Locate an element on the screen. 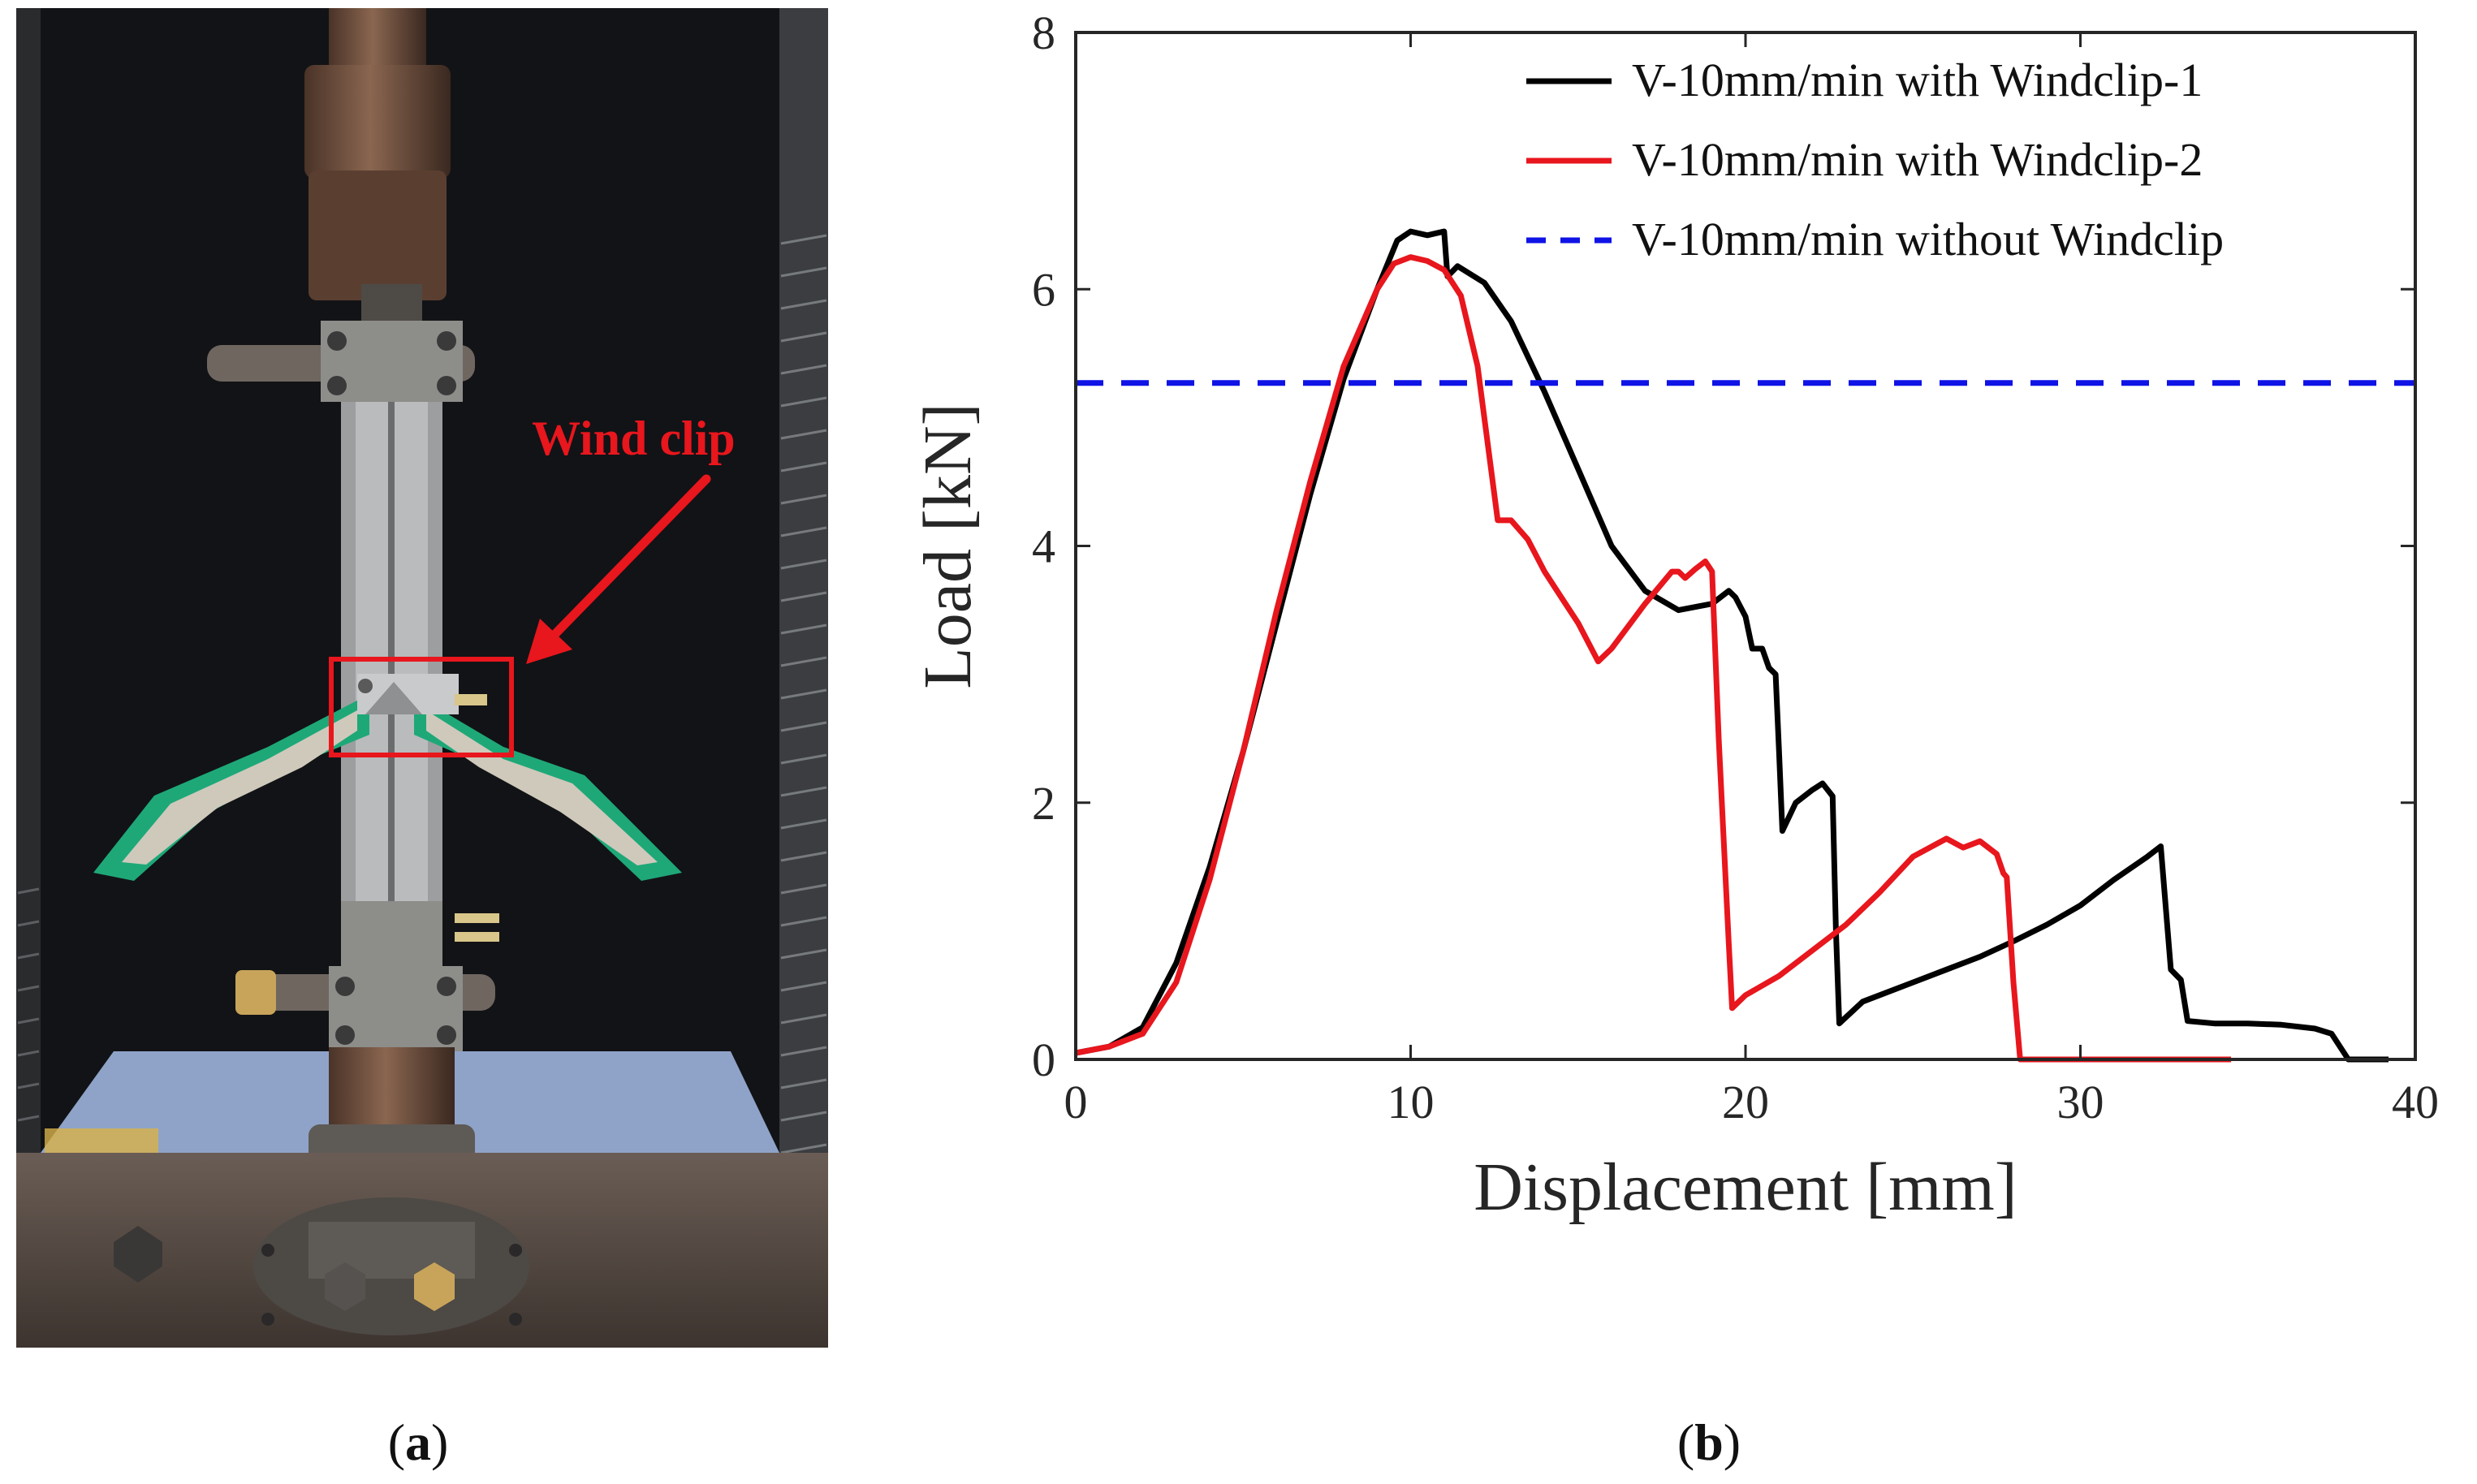 The height and width of the screenshot is (1484, 2477). caption-a-letter: a is located at coordinates (418, 1442).